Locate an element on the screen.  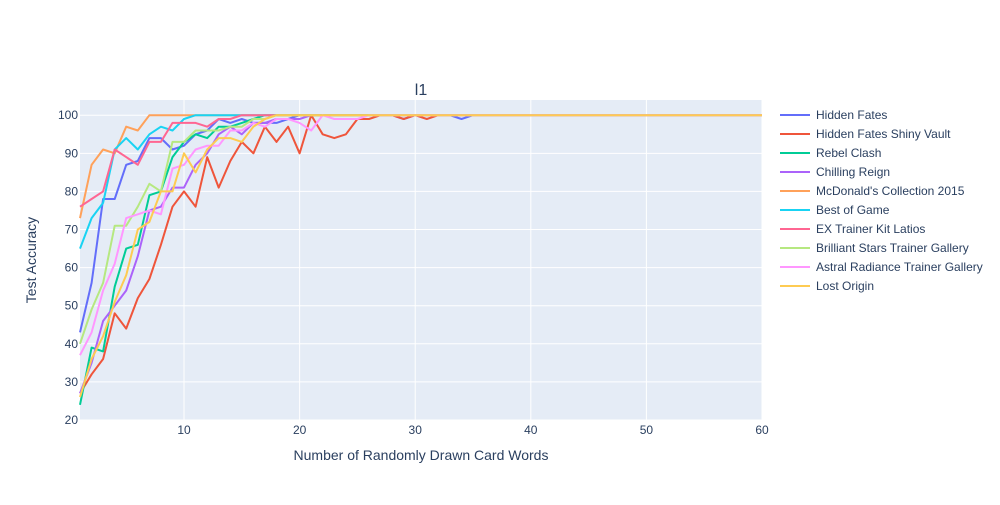
legend-item: McDonald's Collection 2015 is located at coordinates (872, 191).